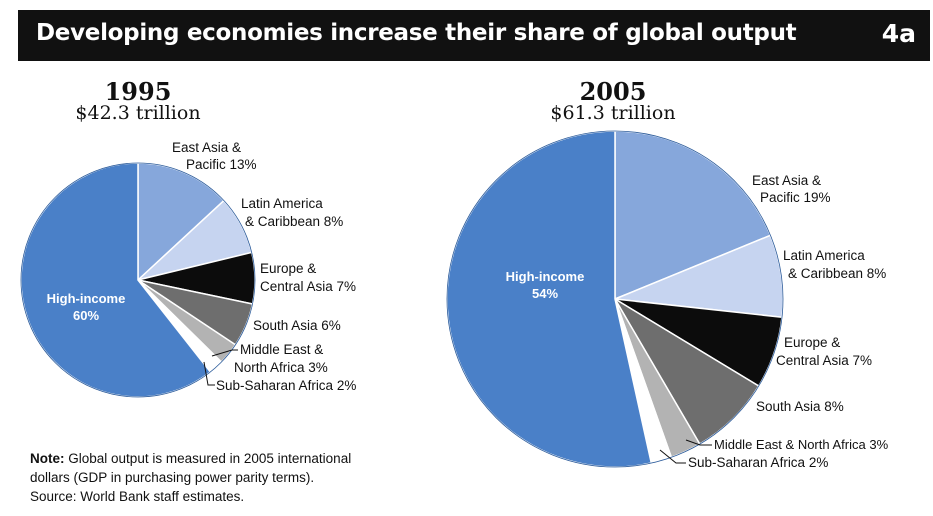  Describe the element at coordinates (545, 293) in the screenshot. I see `label-2005-high-income-l2: 54%` at that location.